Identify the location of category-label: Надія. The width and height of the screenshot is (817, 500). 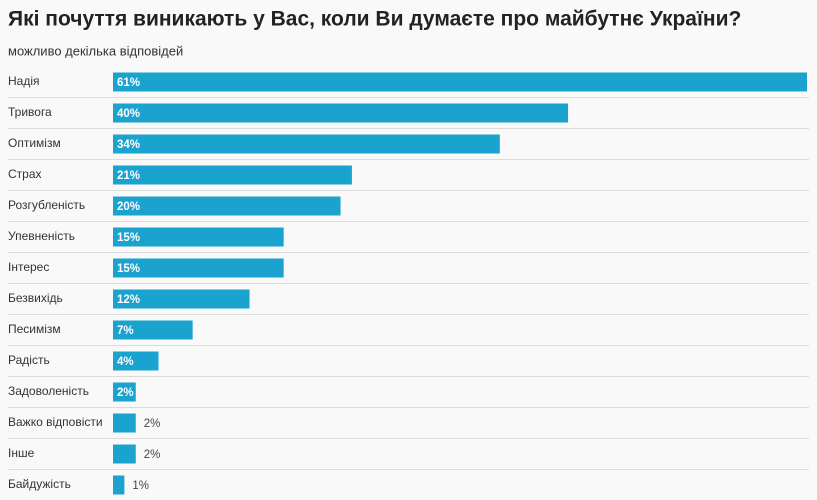
(24, 81).